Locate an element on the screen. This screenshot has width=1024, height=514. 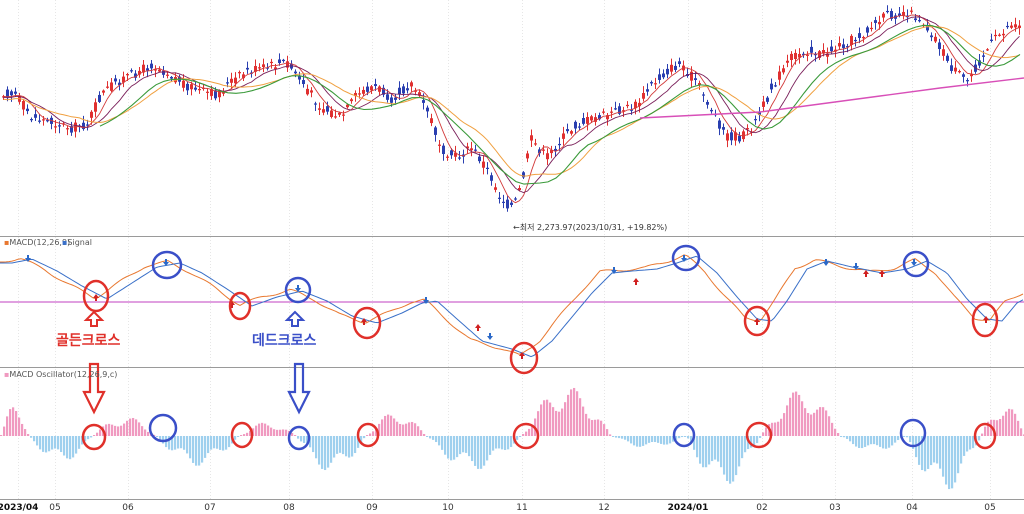
golden-cross-circle is located at coordinates (757, 321).